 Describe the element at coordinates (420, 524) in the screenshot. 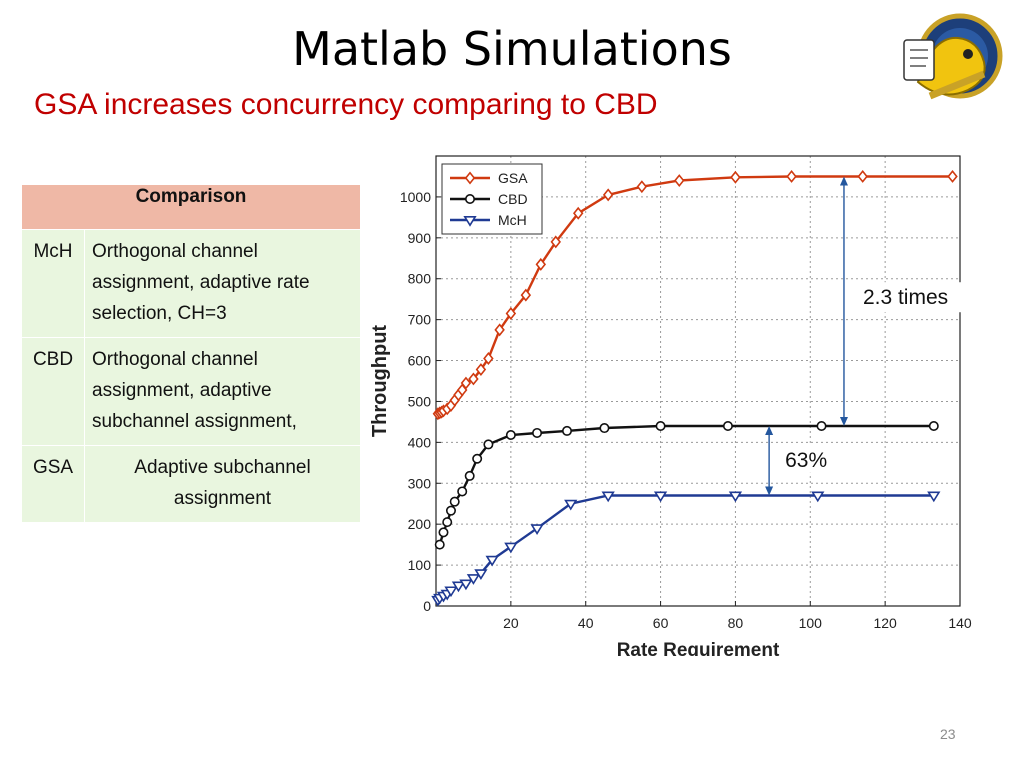

I see `y-tick-label: 200` at that location.